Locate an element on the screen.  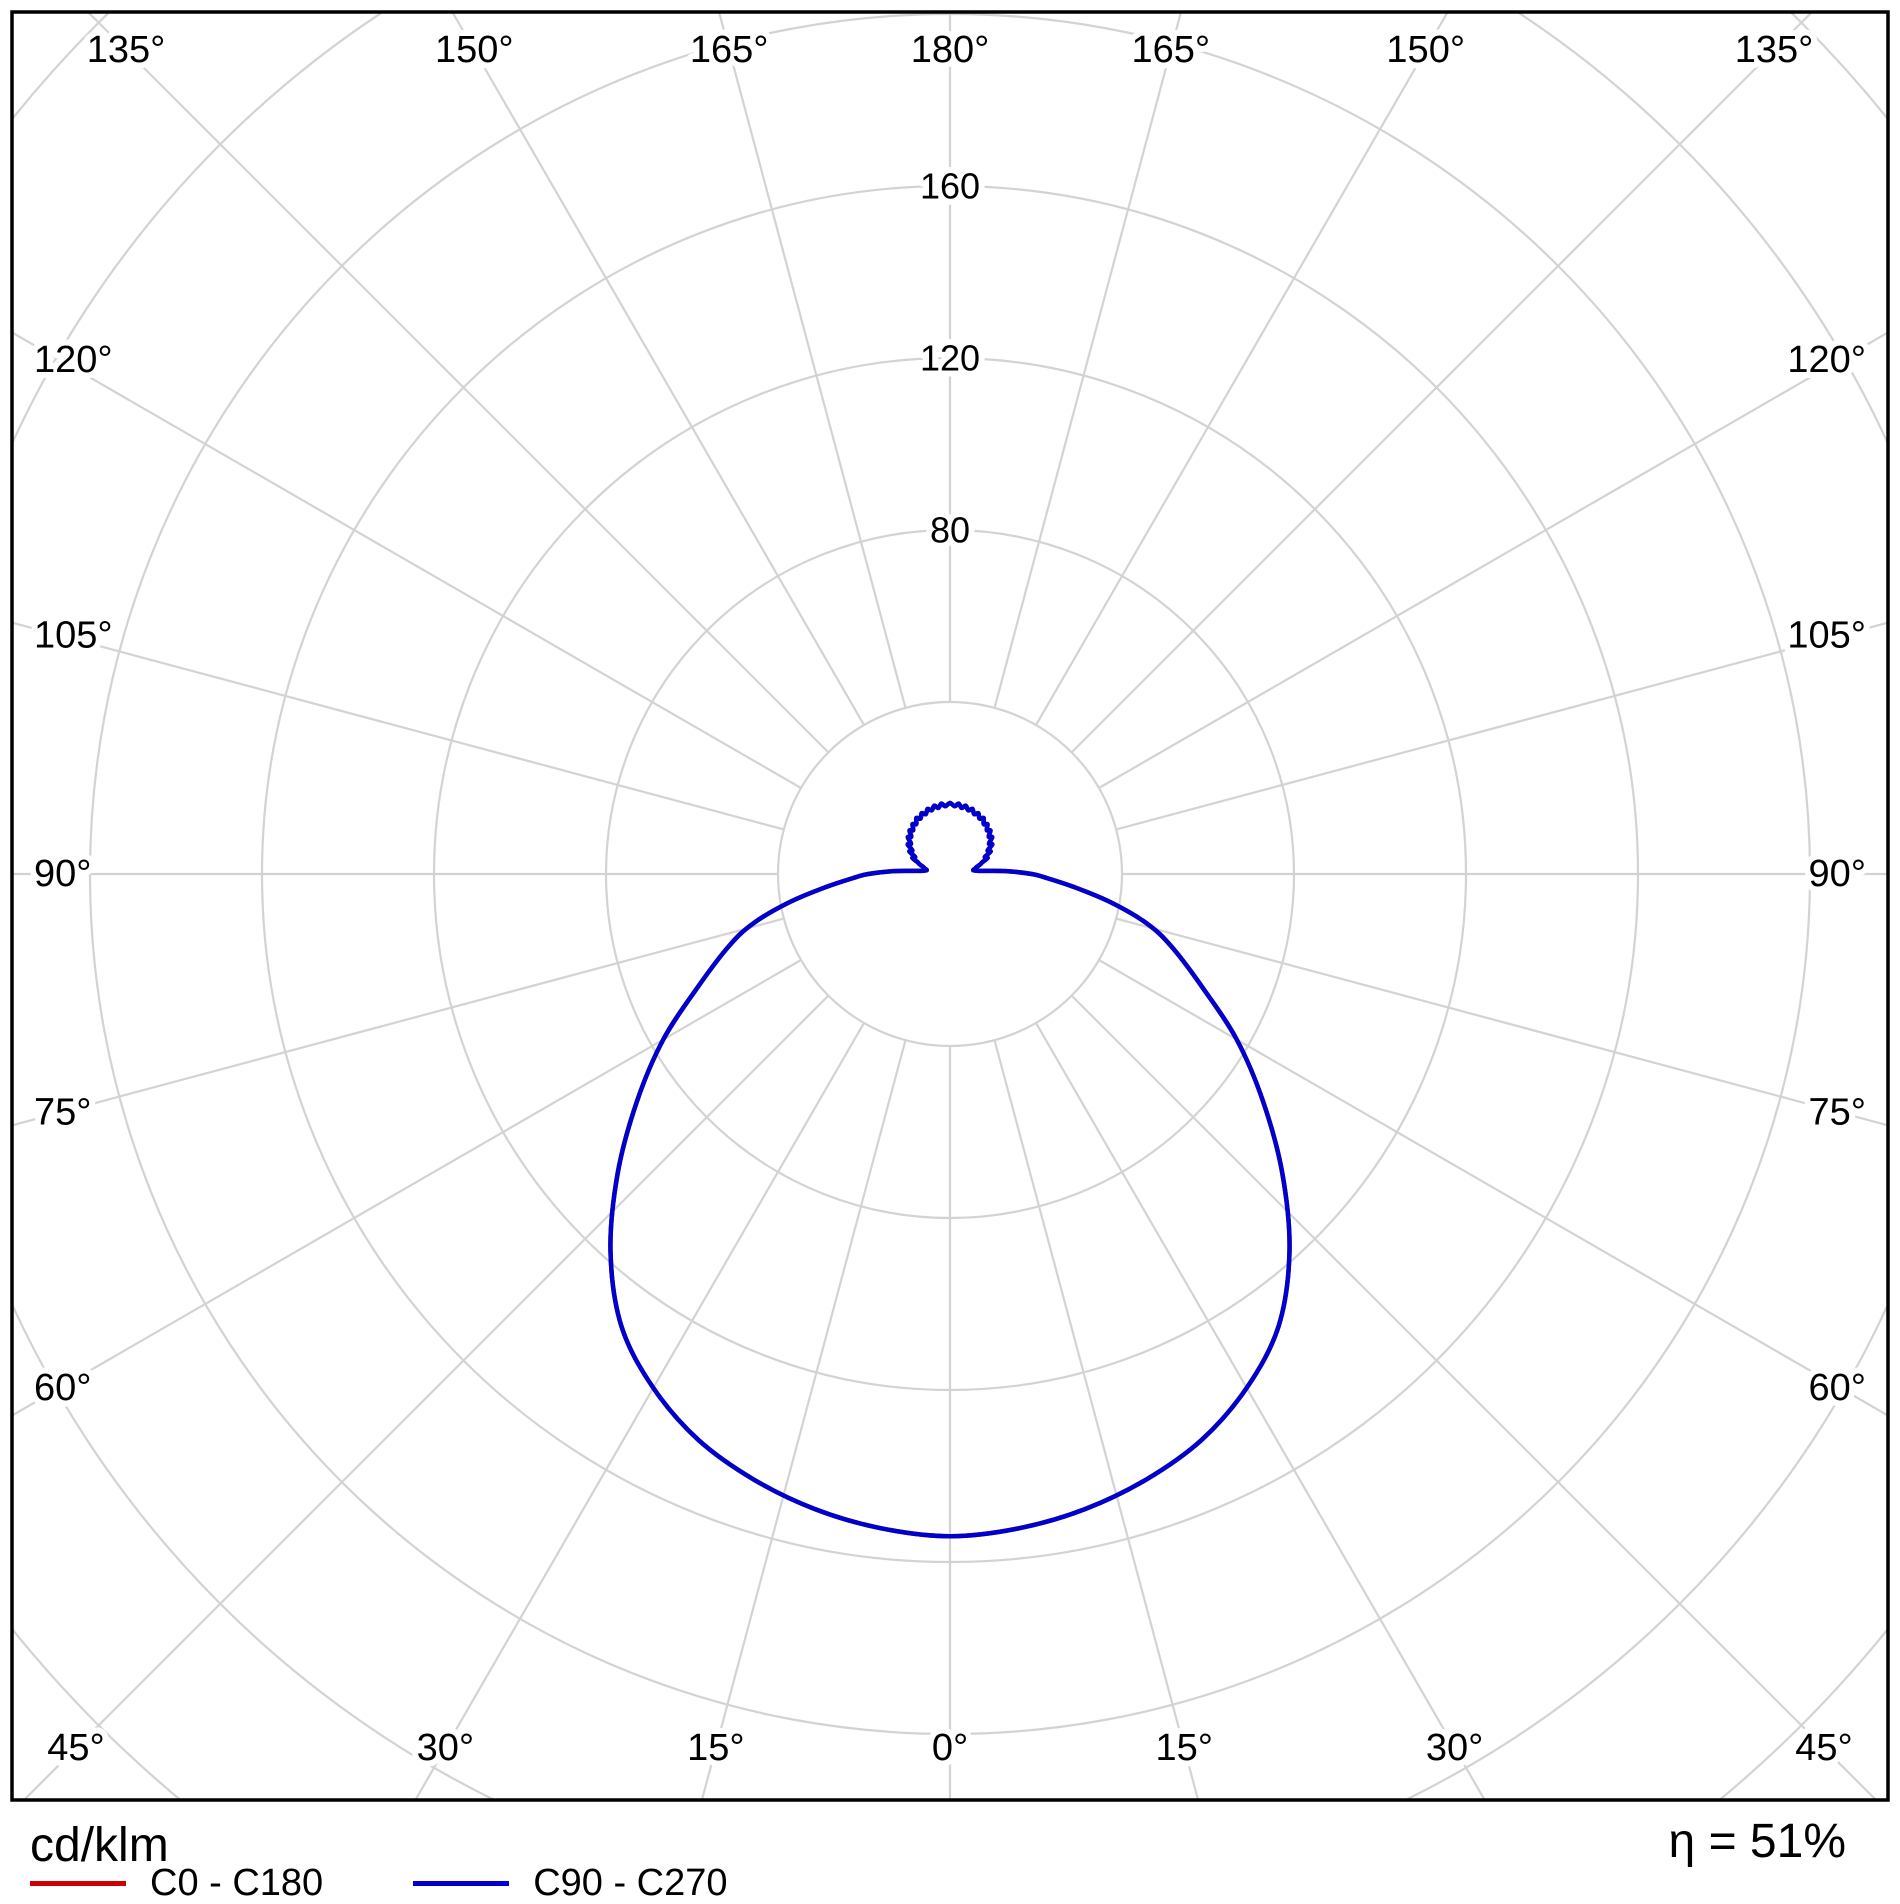
ring-label: 120 is located at coordinates (950, 358).